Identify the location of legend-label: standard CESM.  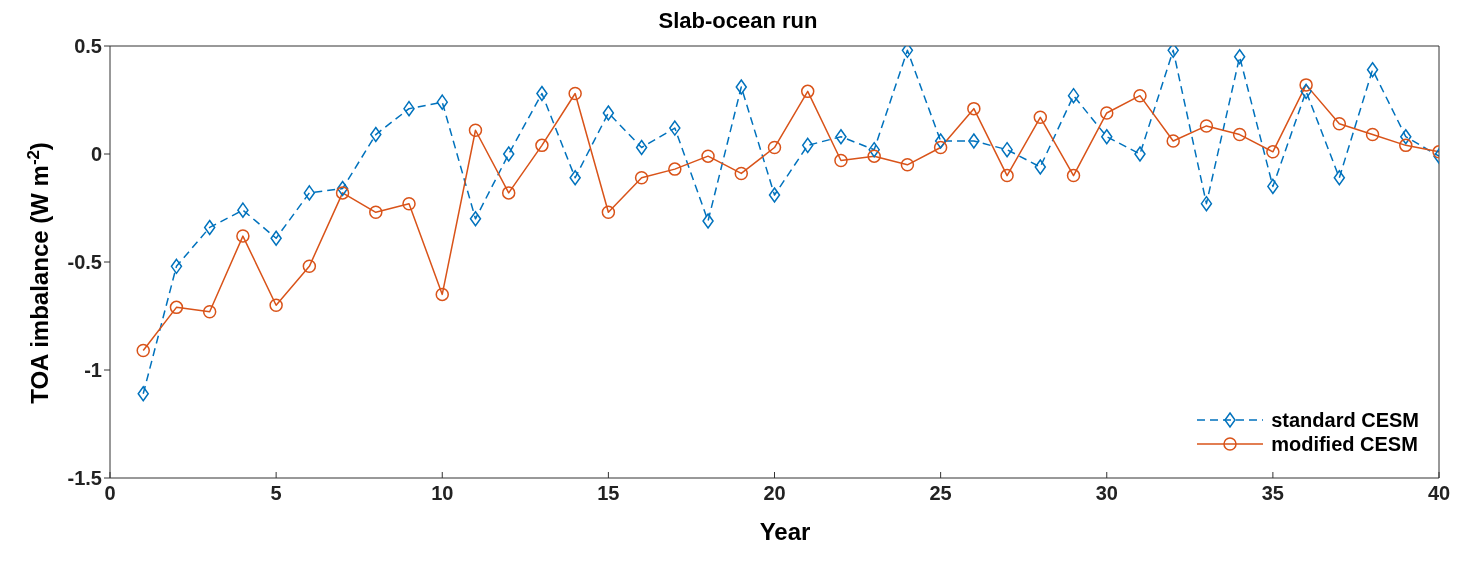
(1345, 420).